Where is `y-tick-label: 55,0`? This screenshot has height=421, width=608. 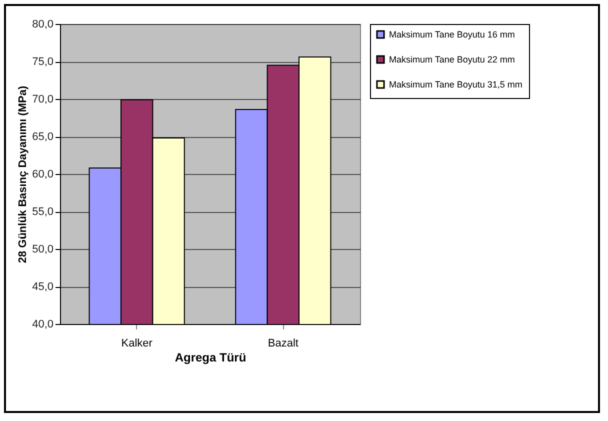
y-tick-label: 55,0 is located at coordinates (43, 212).